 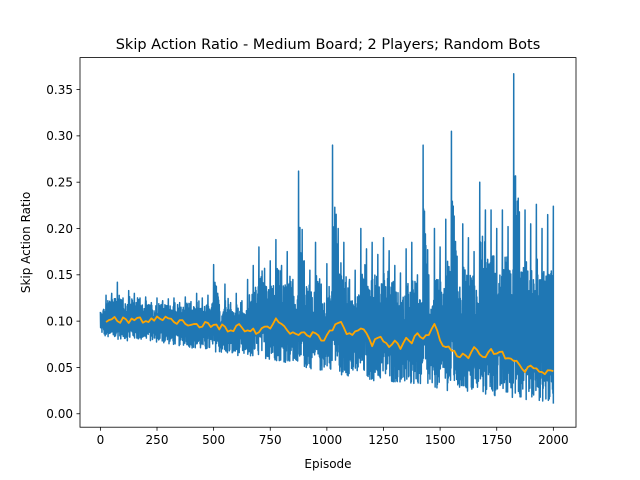 I want to click on y-tick-label: 0.25, so click(x=59, y=182).